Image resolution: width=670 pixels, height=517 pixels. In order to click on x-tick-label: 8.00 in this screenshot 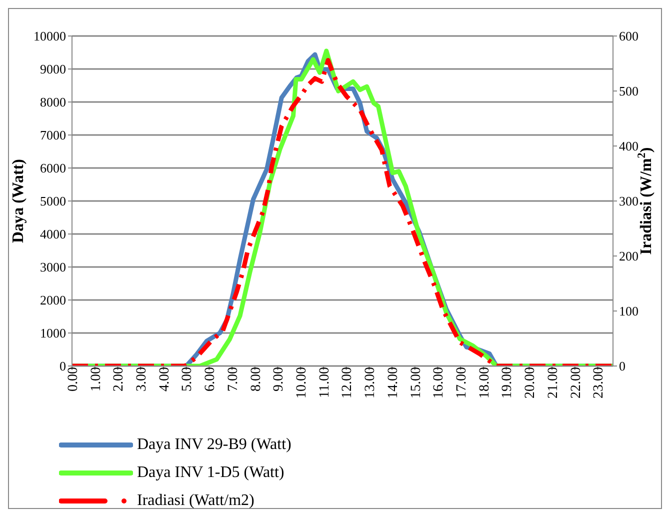, I will do `click(256, 379)`.